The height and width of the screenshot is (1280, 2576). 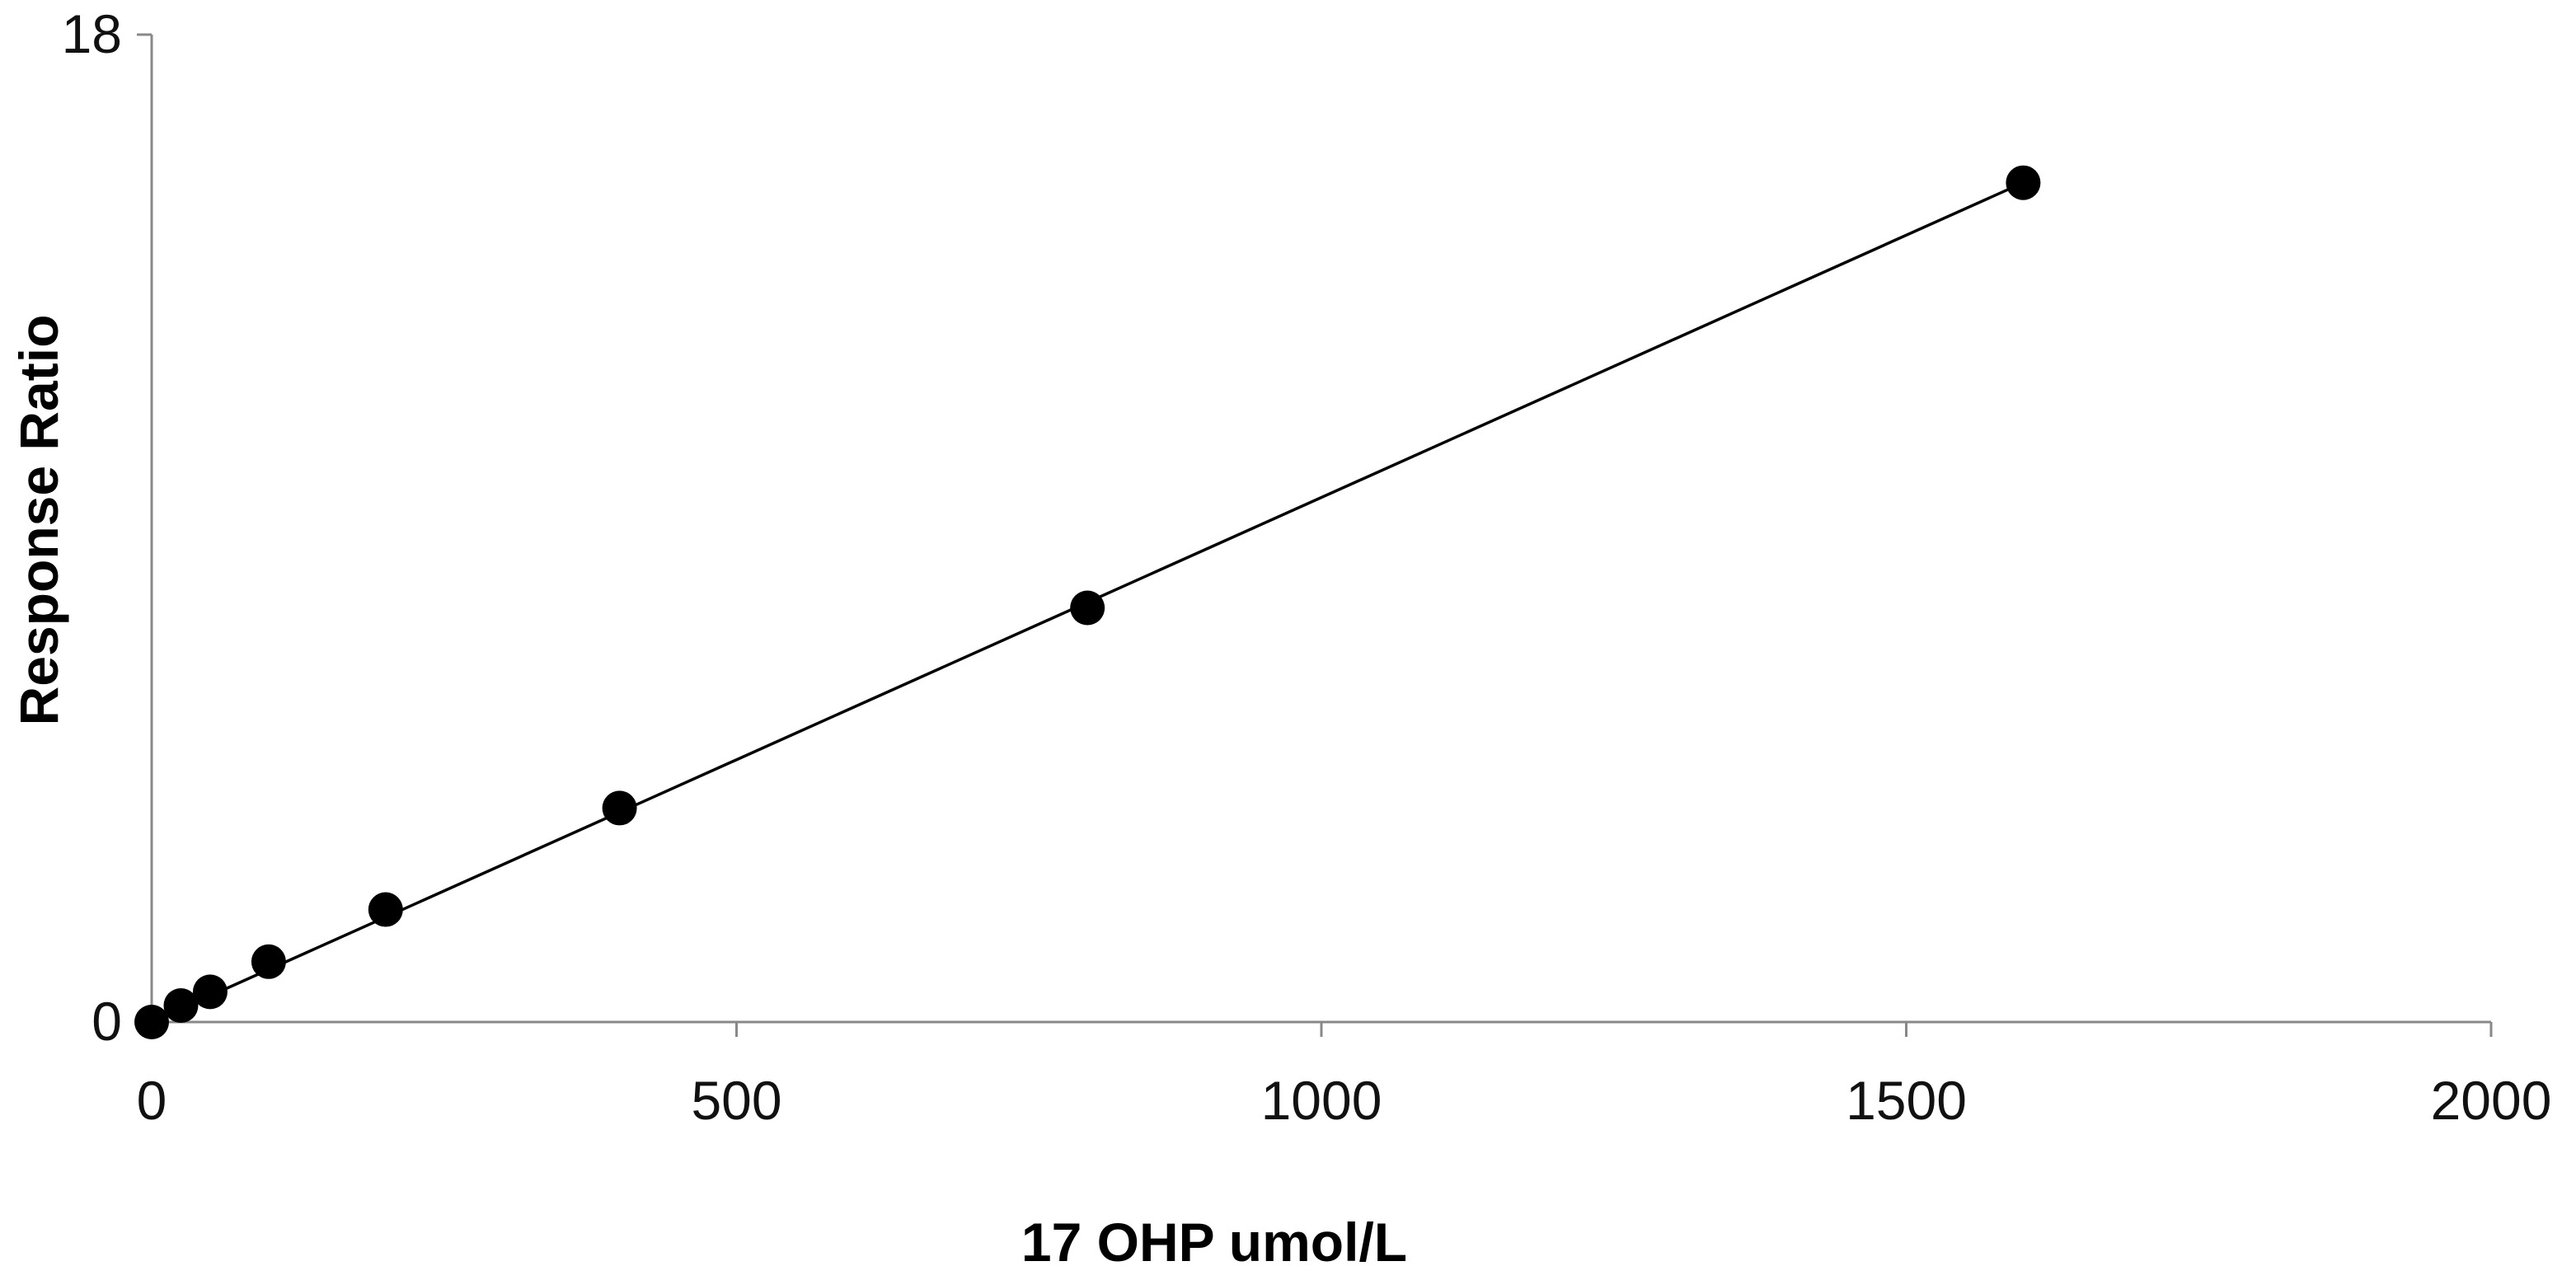 I want to click on x-tick-label: 1500, so click(x=1907, y=1100).